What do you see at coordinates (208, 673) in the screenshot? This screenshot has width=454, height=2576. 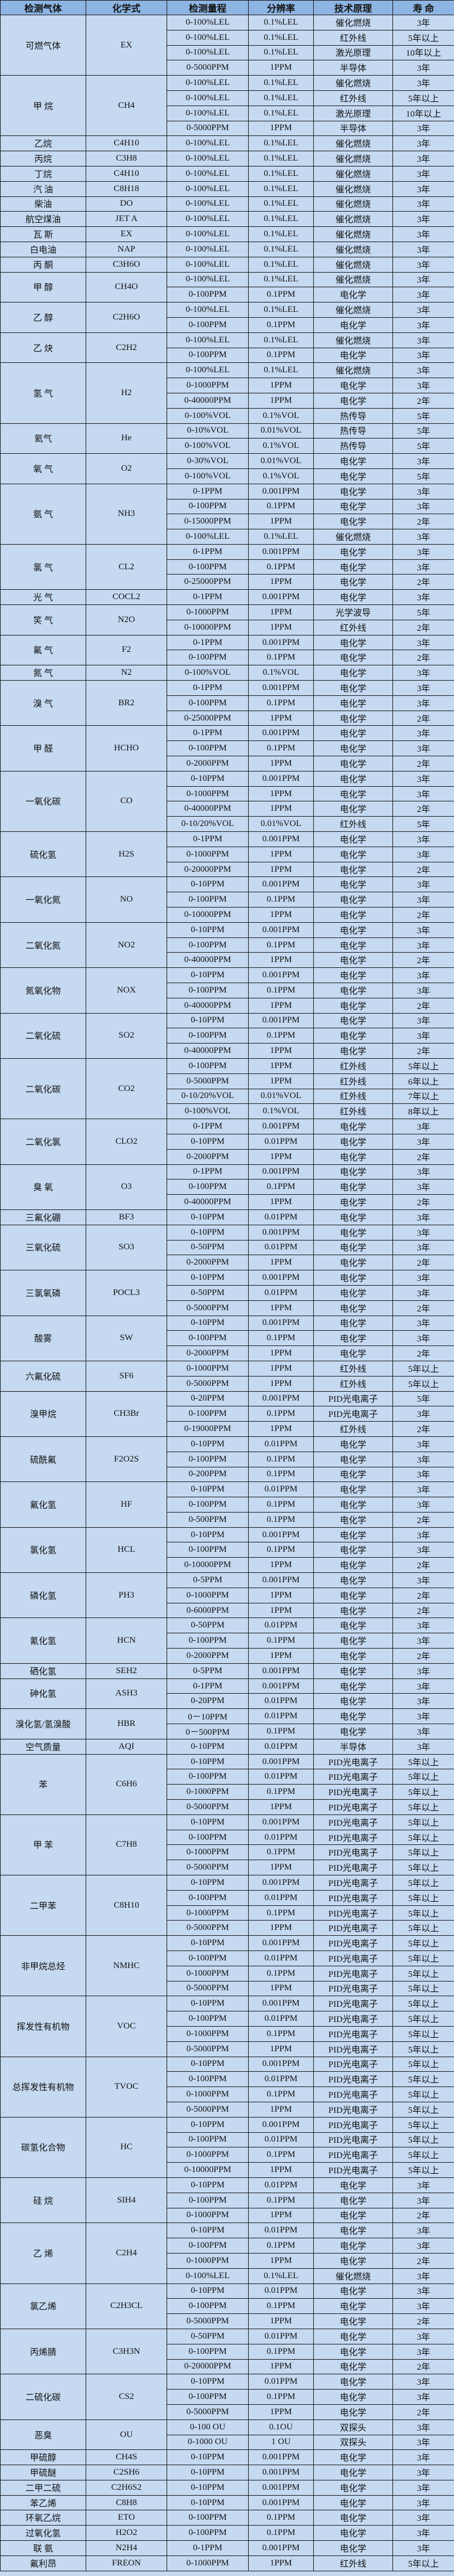 I see `range-cell: 0-100%VOL` at bounding box center [208, 673].